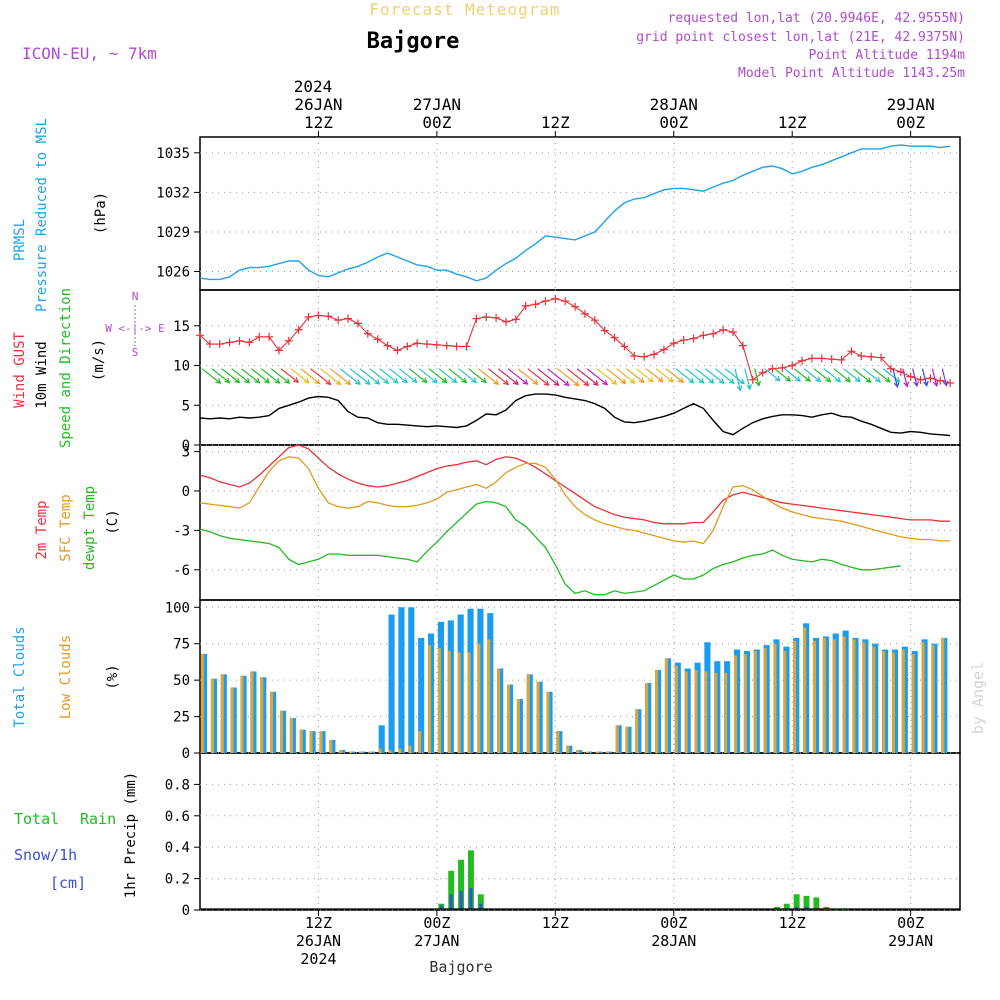 The width and height of the screenshot is (1000, 1000). I want to click on point-altitude: Point Altitude 1194m, so click(886, 55).